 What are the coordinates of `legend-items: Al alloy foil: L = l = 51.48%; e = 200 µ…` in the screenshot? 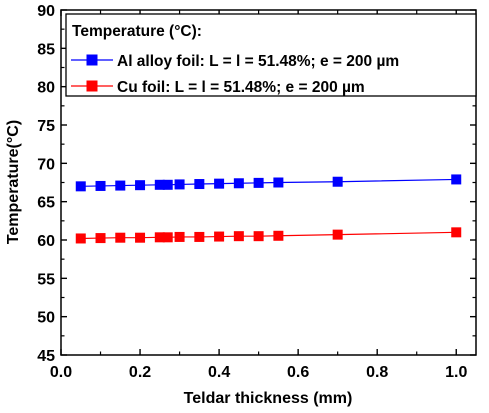 It's located at (235, 74).